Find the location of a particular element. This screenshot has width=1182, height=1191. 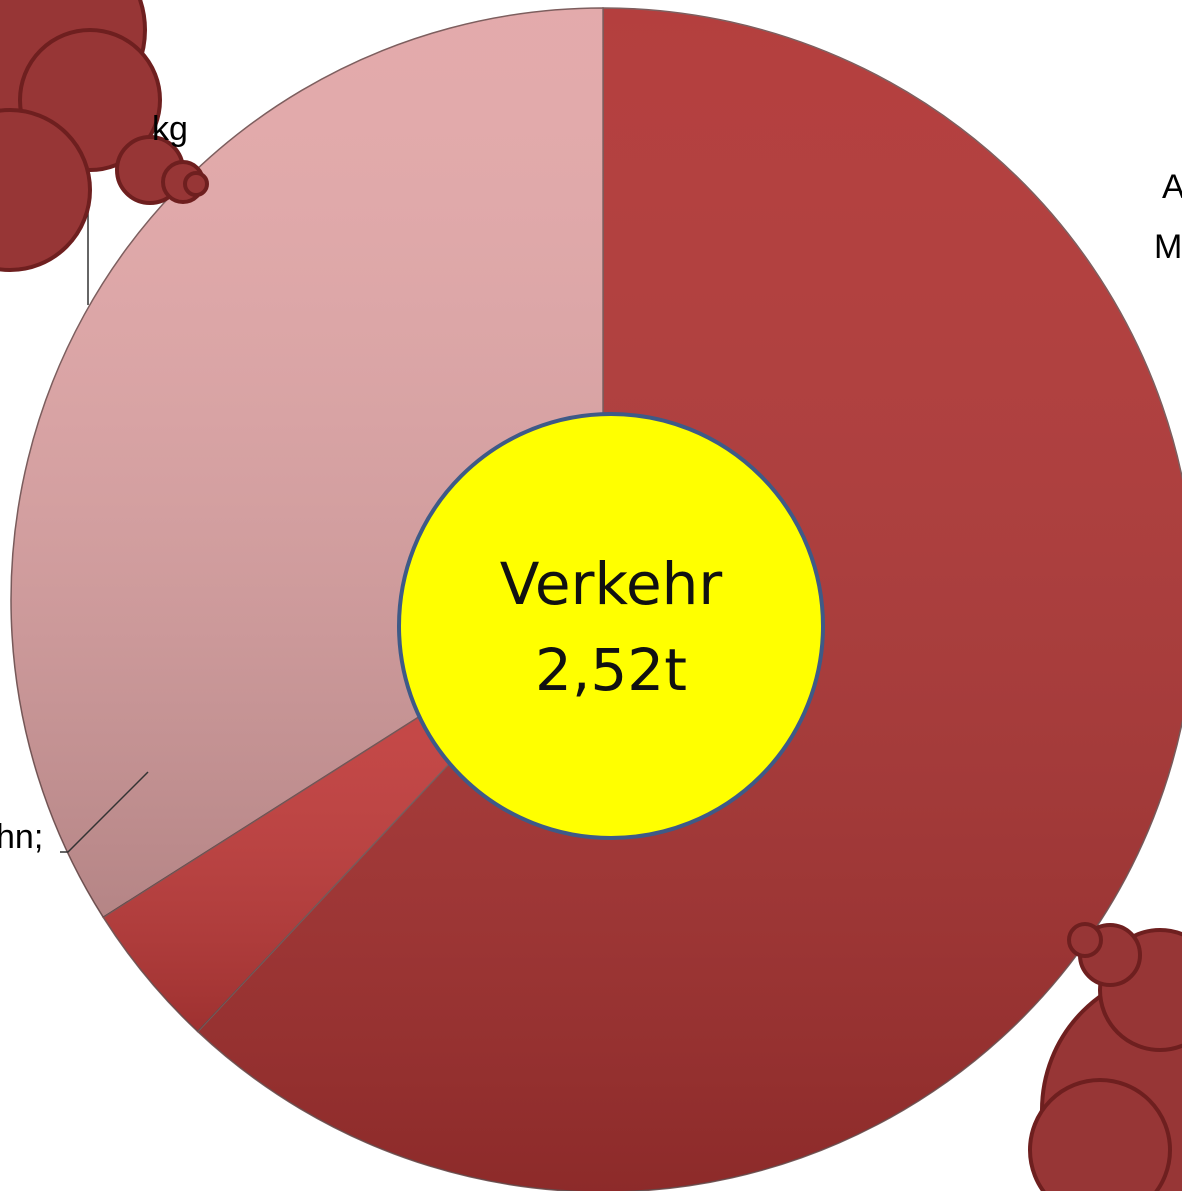

data-label: A is located at coordinates (1172, 187).